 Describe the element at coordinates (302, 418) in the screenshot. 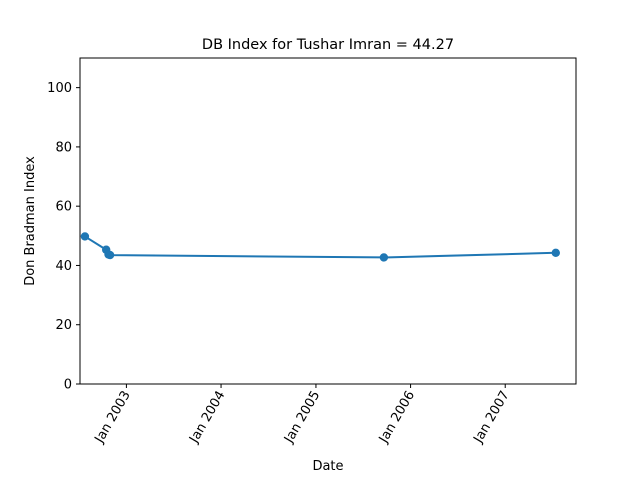

I see `x-tick-label: Jan 2005` at that location.